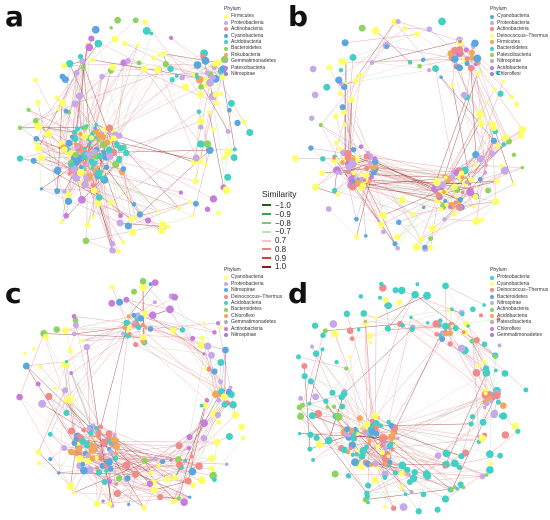 The height and width of the screenshot is (520, 550). Describe the element at coordinates (519, 309) in the screenshot. I see `legend-item: Actinobacteria` at that location.